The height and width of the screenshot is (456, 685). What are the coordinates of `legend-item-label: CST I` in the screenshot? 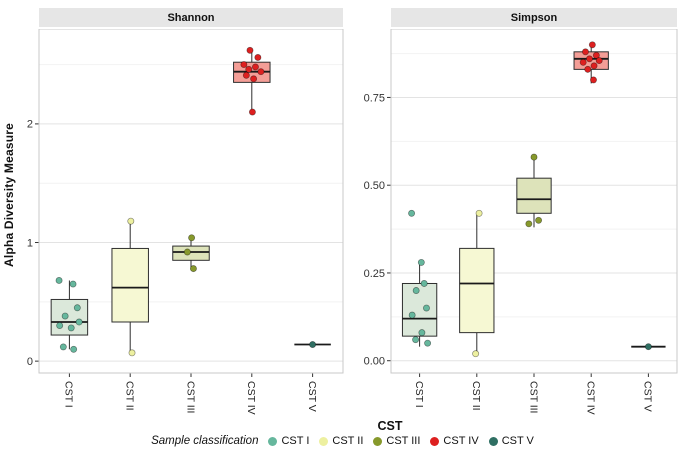 It's located at (295, 441).